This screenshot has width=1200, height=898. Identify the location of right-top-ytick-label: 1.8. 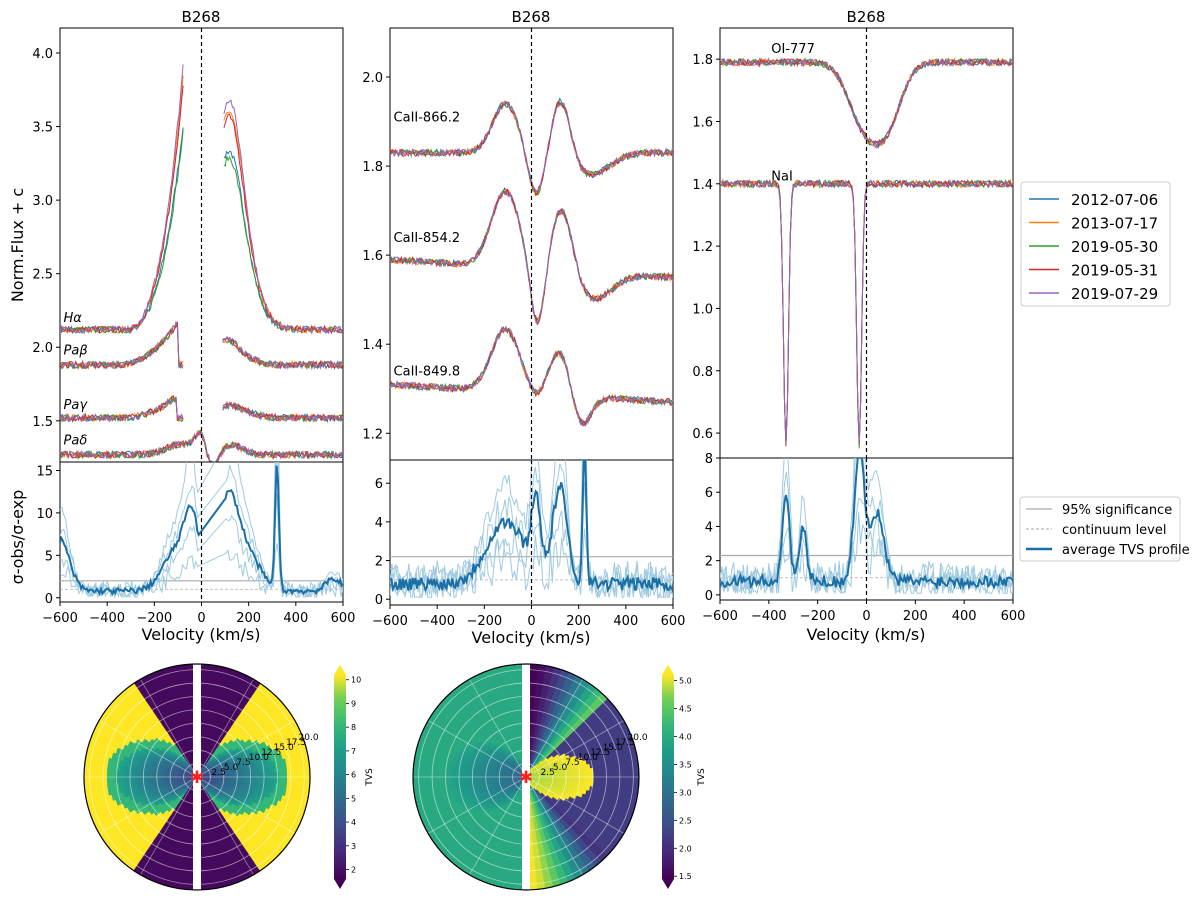
(702, 60).